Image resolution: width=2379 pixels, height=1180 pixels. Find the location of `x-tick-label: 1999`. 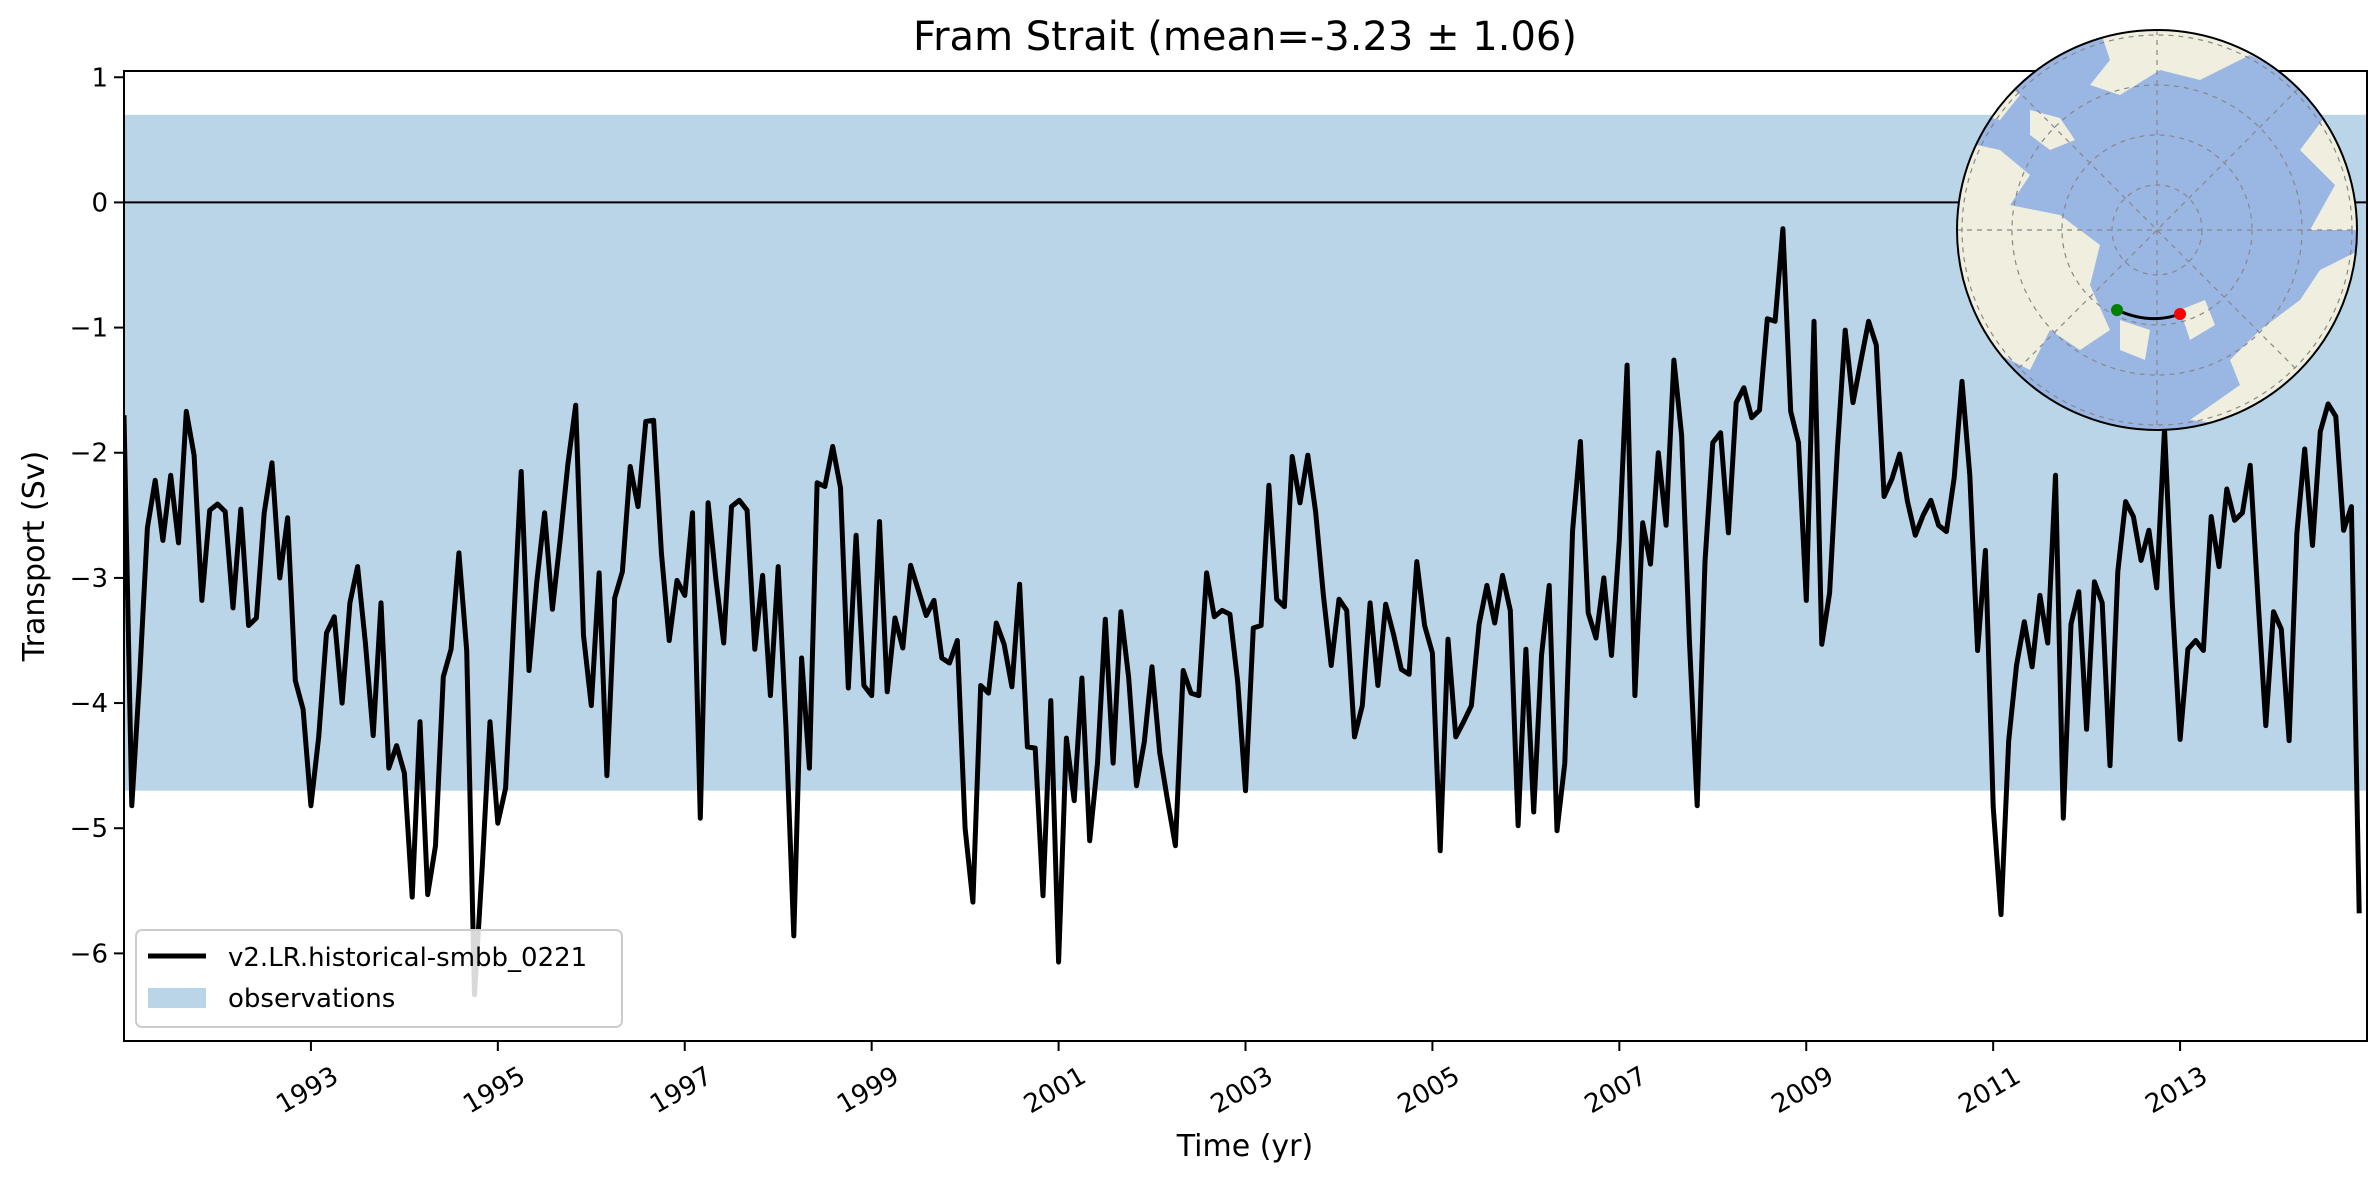

x-tick-label: 1999 is located at coordinates (868, 1090).